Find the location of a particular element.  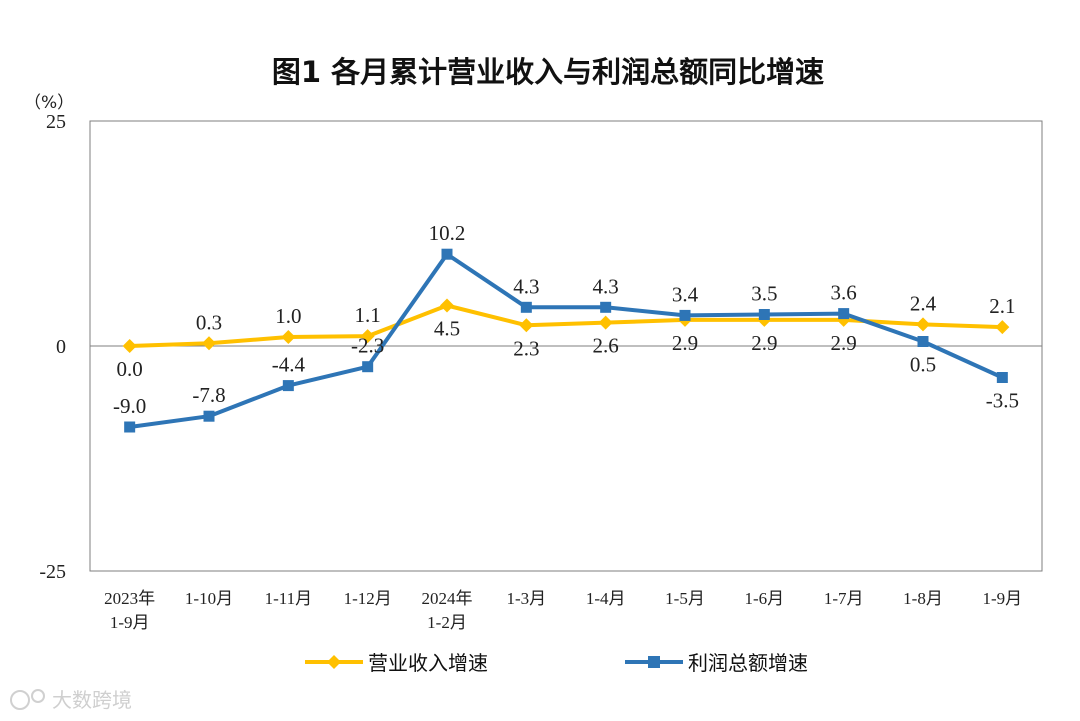

x-tick-label: 1-2月 is located at coordinates (447, 622).